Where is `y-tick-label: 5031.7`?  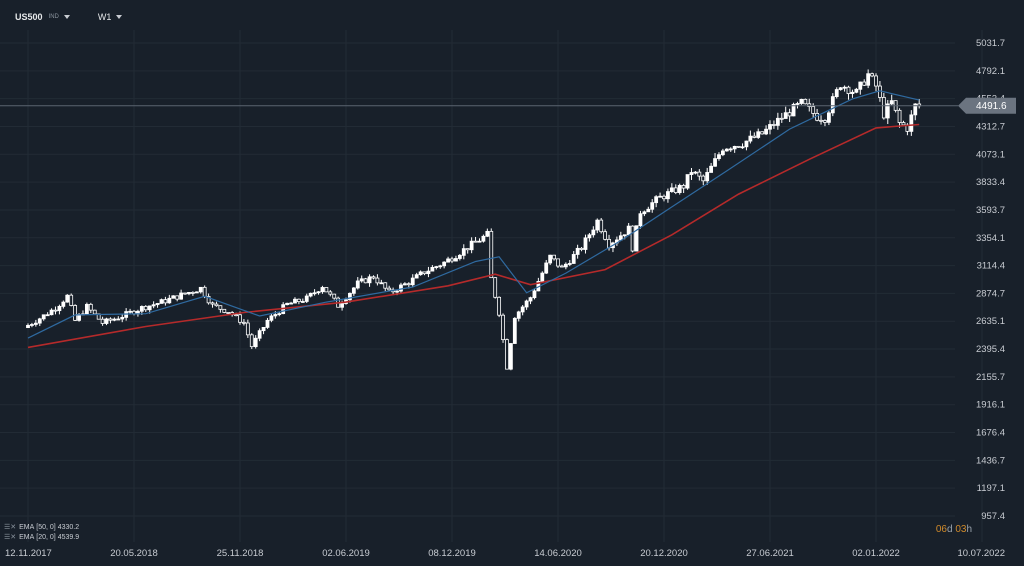 y-tick-label: 5031.7 is located at coordinates (990, 43).